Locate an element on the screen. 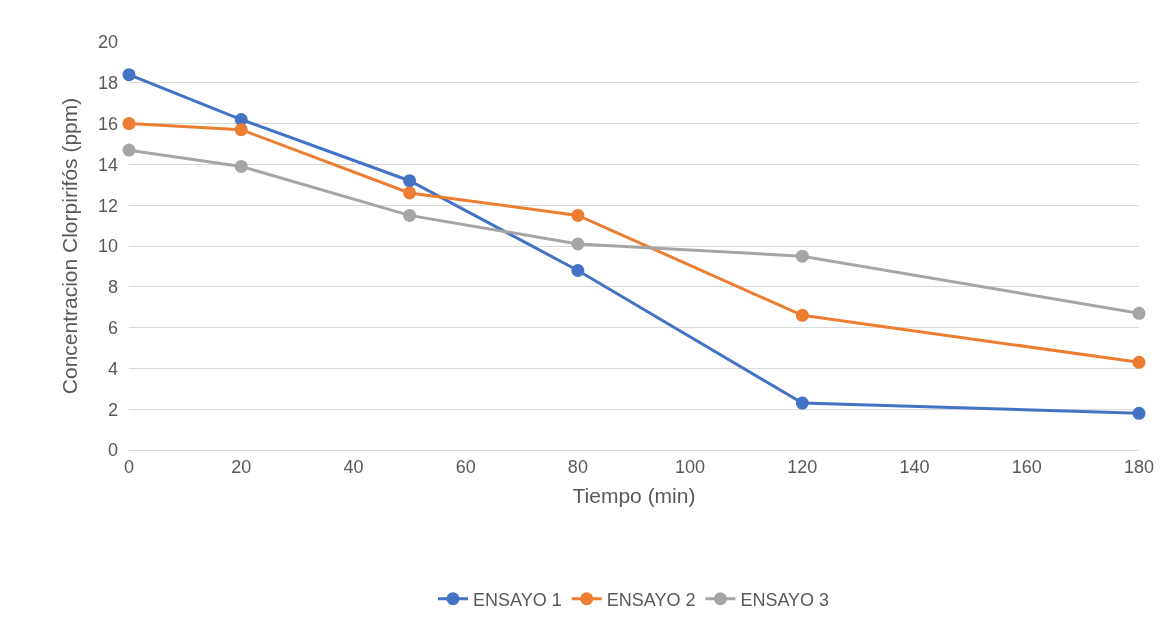 The image size is (1174, 630). y-tick-label: 8 is located at coordinates (112, 287).